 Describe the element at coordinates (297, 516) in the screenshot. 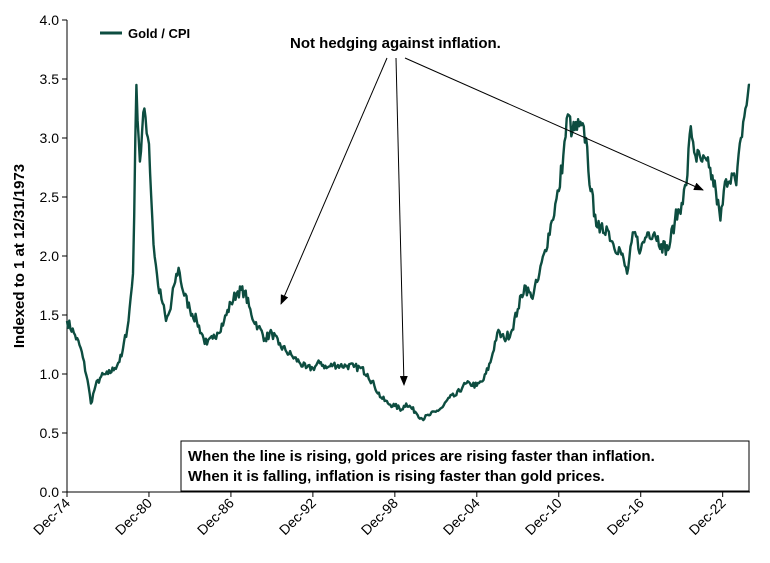

I see `x-tick-label: Dec-92` at that location.